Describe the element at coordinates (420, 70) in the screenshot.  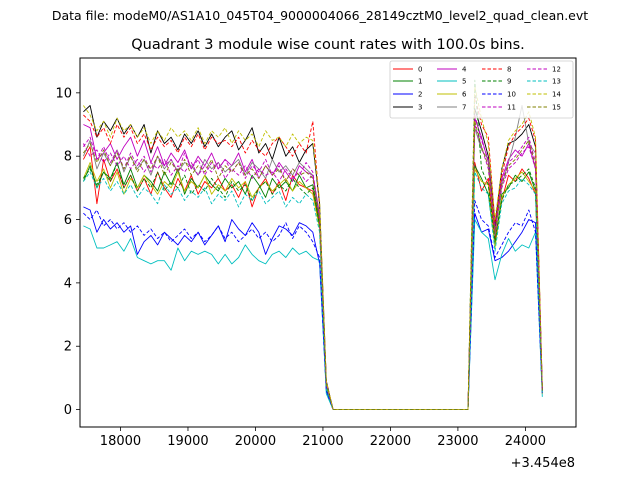
I see `legend-label-0: 0` at that location.